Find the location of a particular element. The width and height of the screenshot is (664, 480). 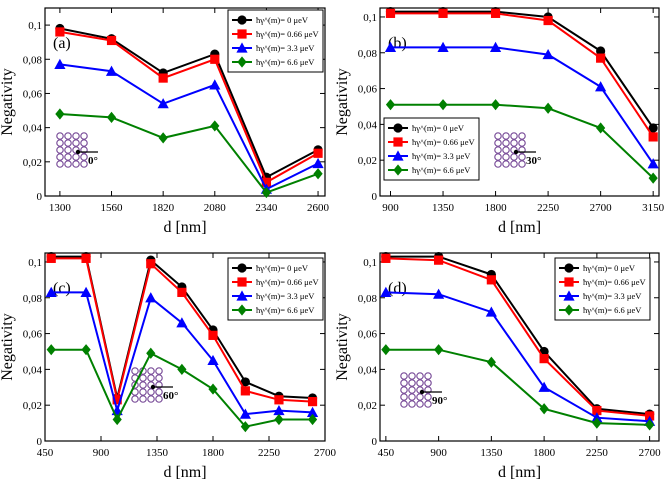

panel-label: (c) is located at coordinates (62, 288).